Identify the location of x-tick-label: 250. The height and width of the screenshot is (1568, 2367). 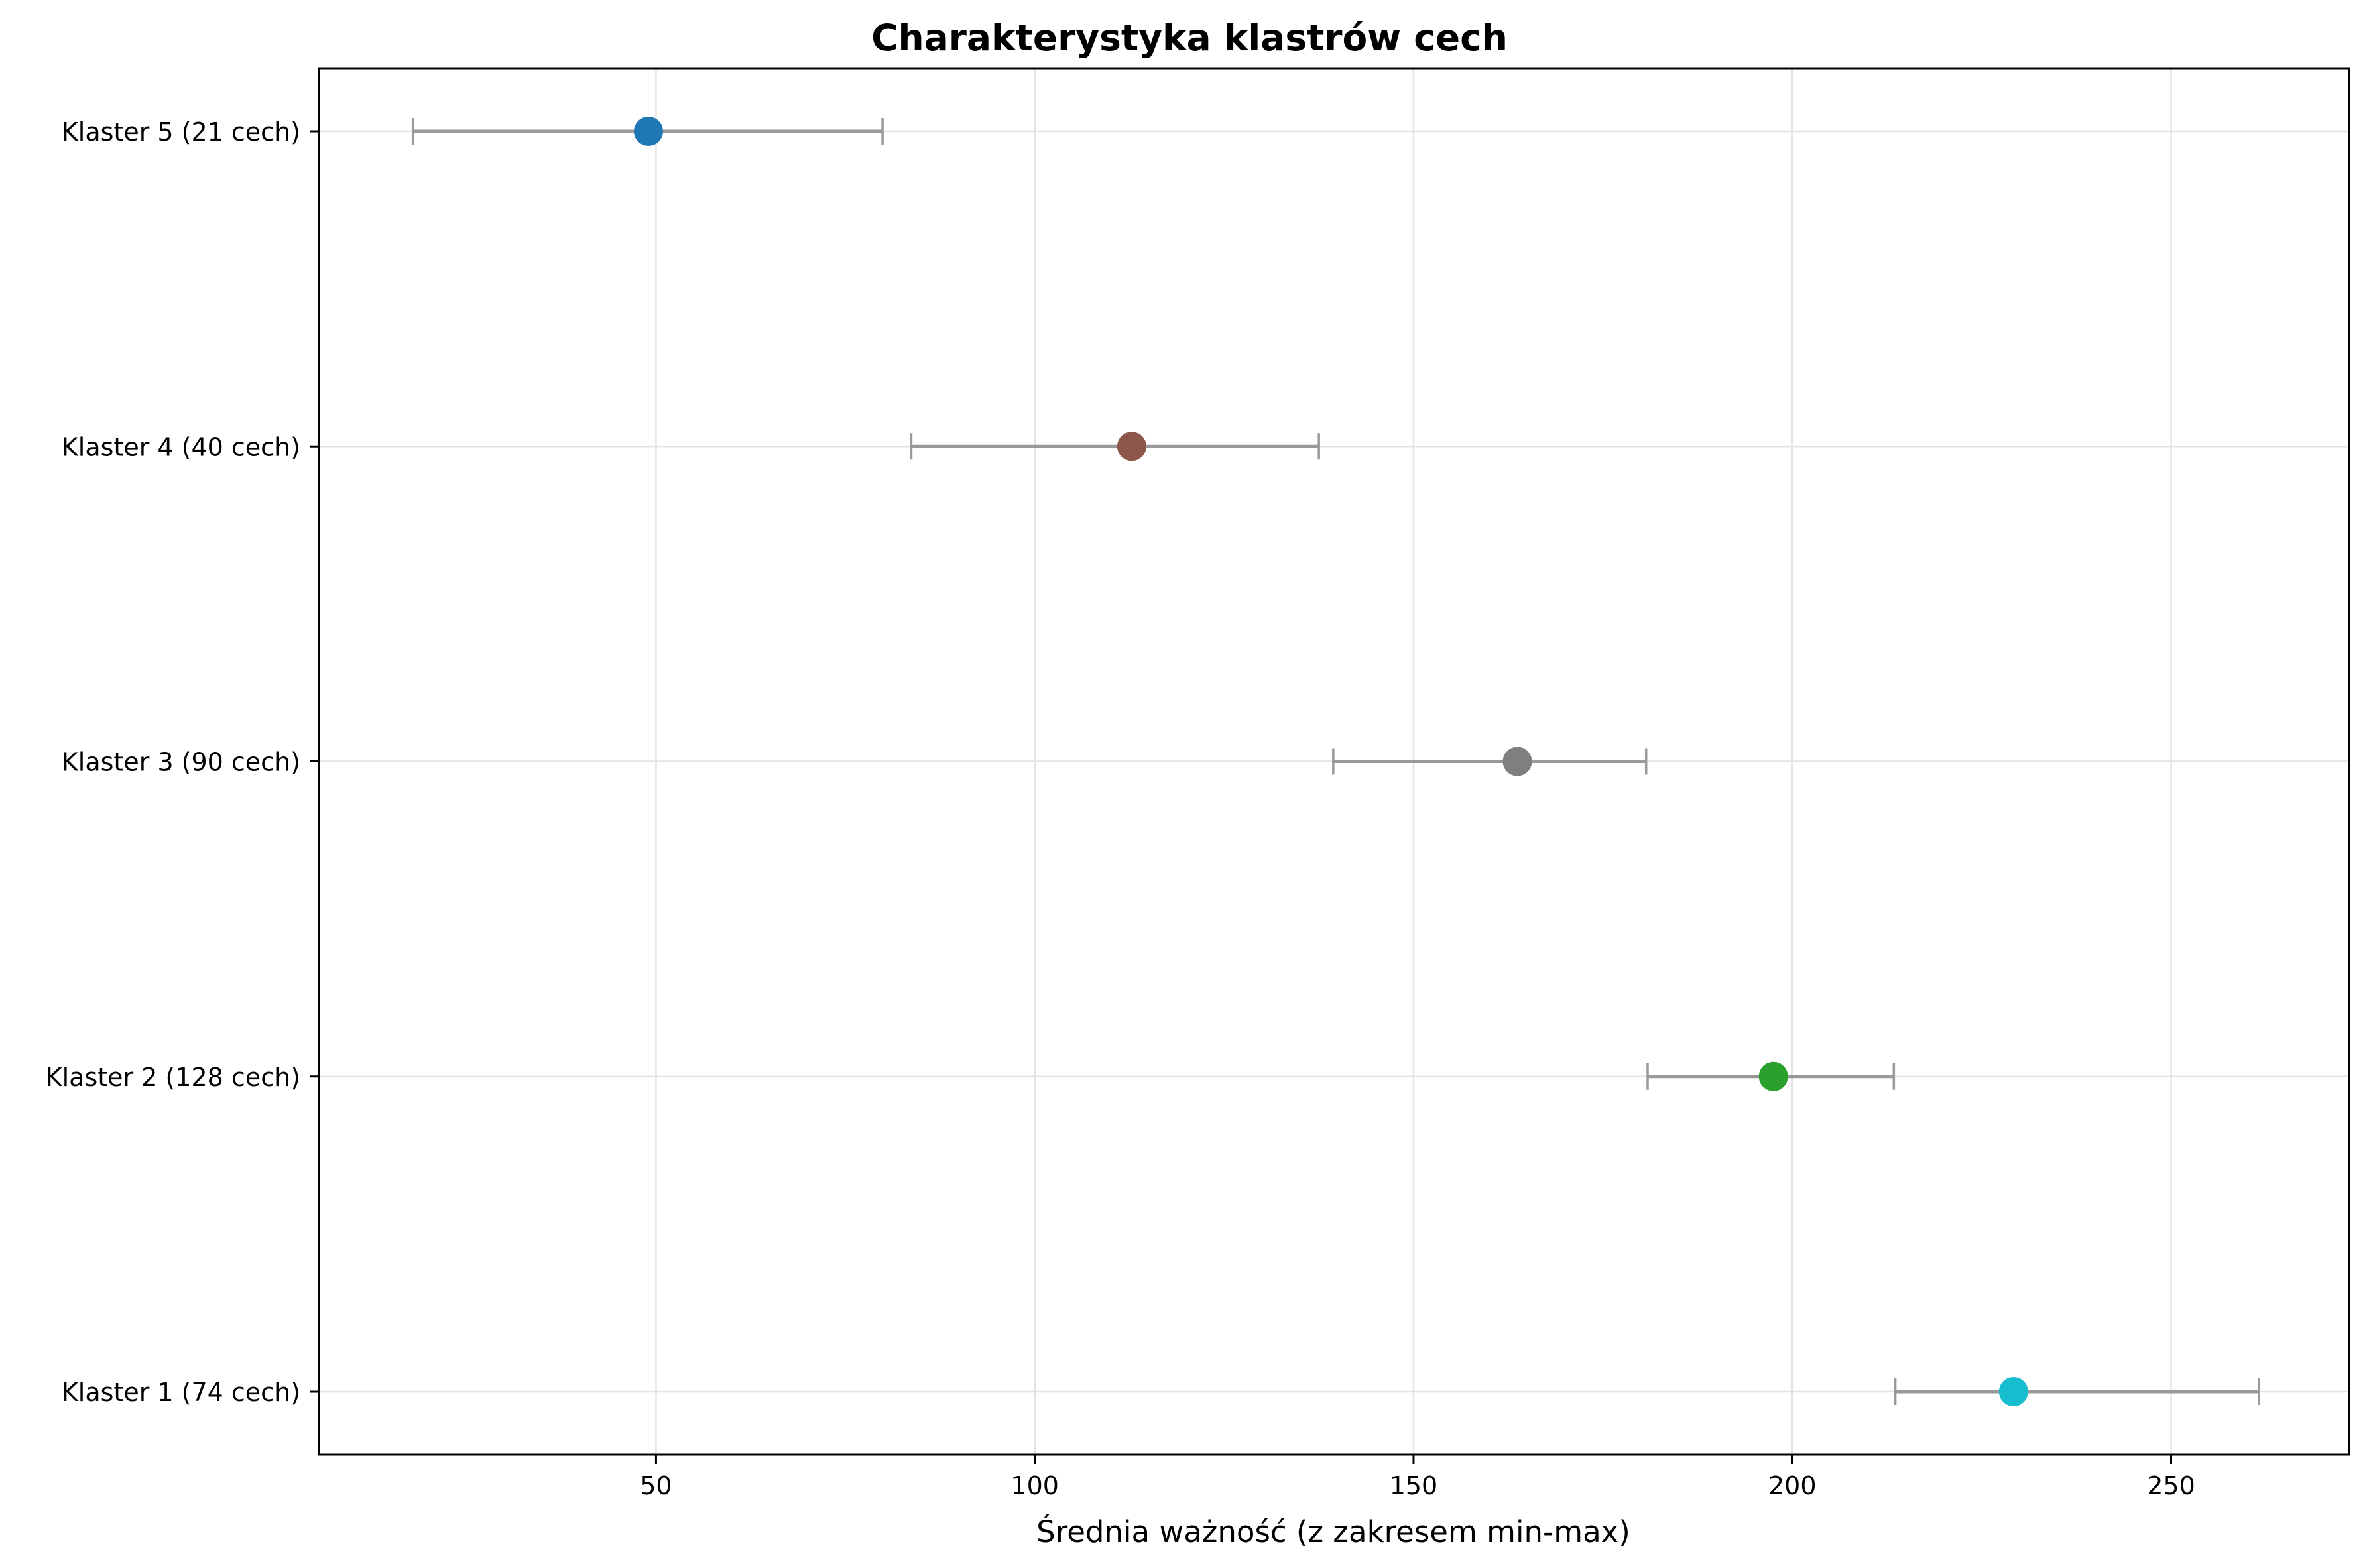
(2171, 1485).